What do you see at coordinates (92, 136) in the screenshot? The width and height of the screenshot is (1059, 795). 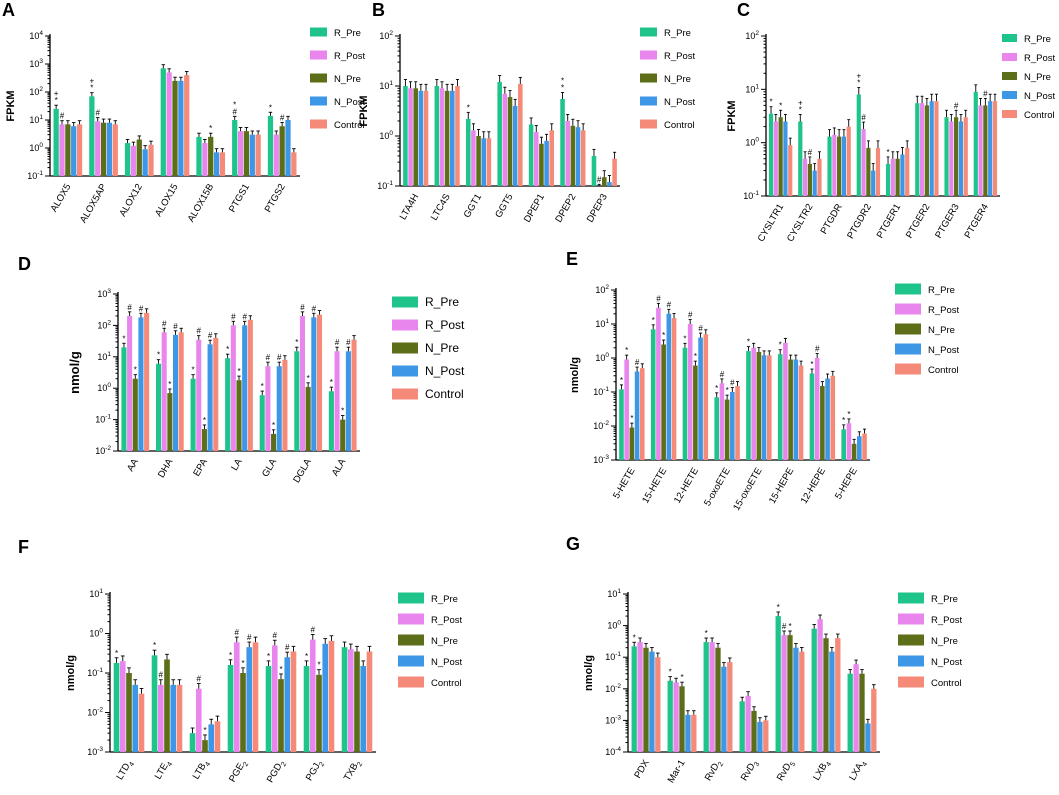 I see `bar-r_pre-alox5ap` at bounding box center [92, 136].